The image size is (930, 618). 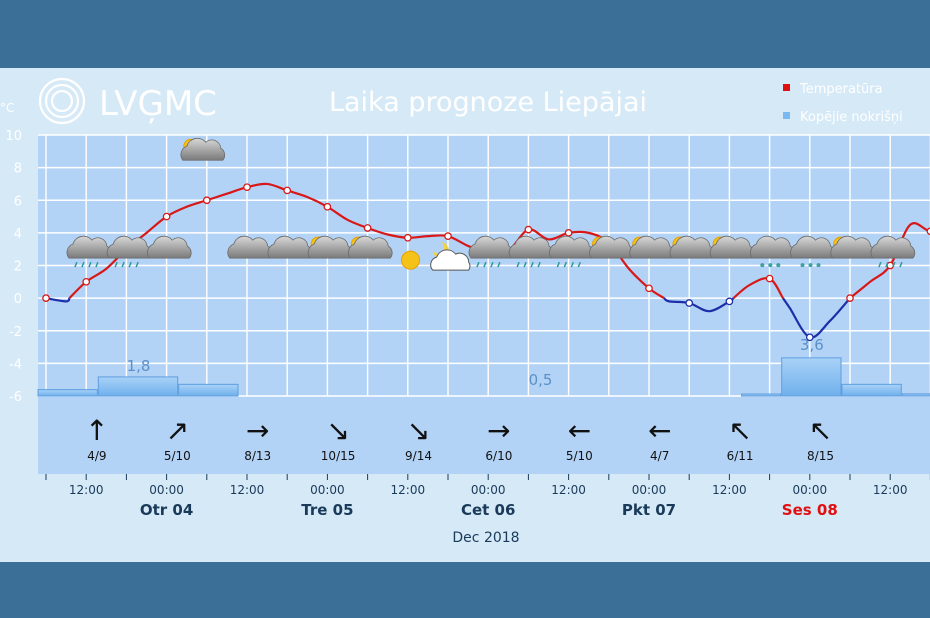 What do you see at coordinates (498, 456) in the screenshot?
I see `wind-speed-label: 6/10` at bounding box center [498, 456].